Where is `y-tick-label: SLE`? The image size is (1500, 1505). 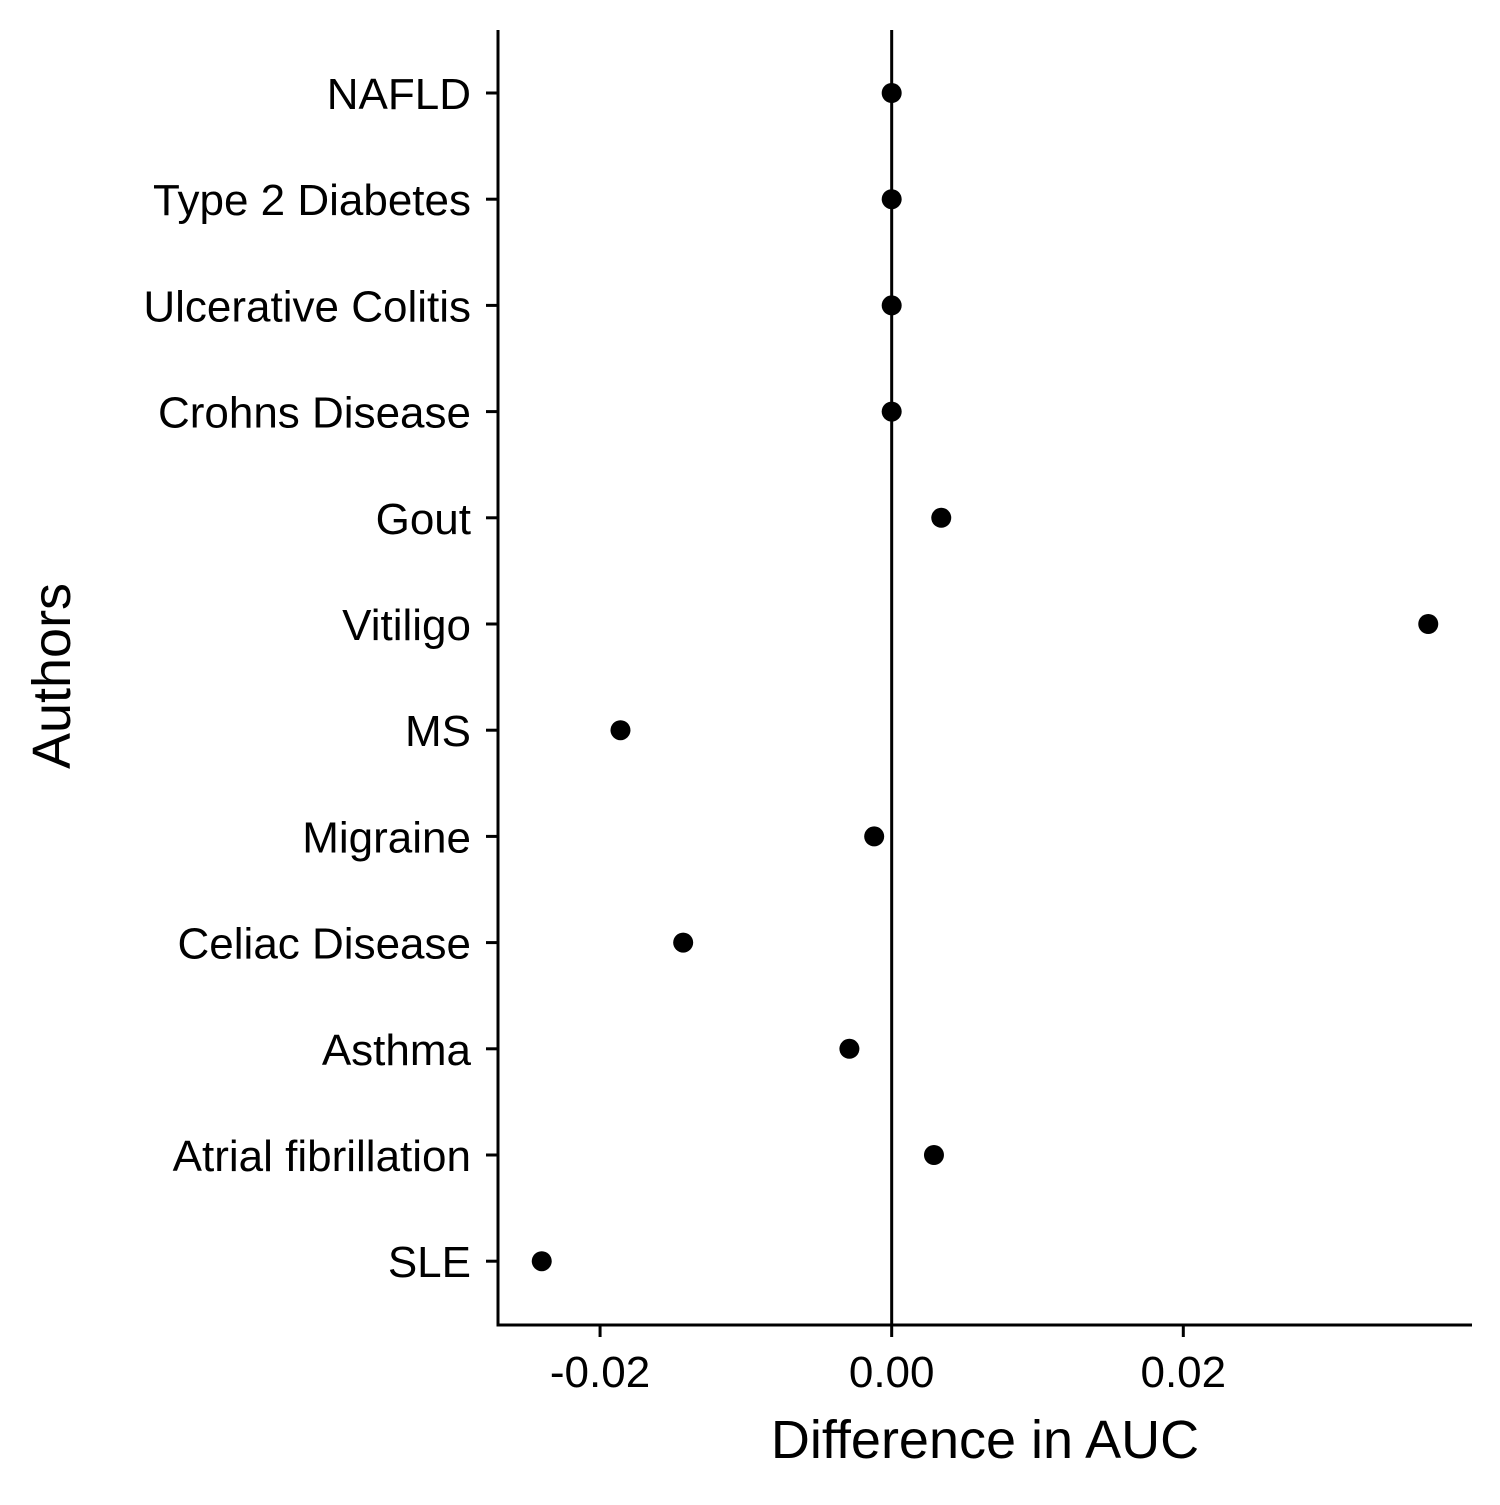 y-tick-label: SLE is located at coordinates (429, 1262).